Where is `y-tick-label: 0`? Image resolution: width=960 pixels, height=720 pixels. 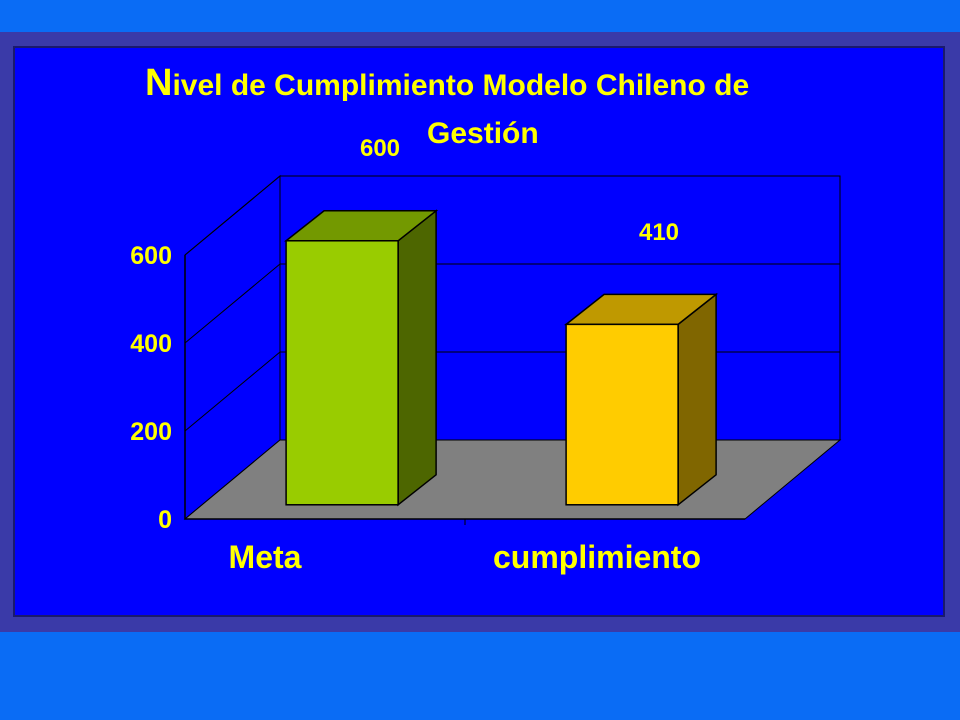 y-tick-label: 0 is located at coordinates (165, 520).